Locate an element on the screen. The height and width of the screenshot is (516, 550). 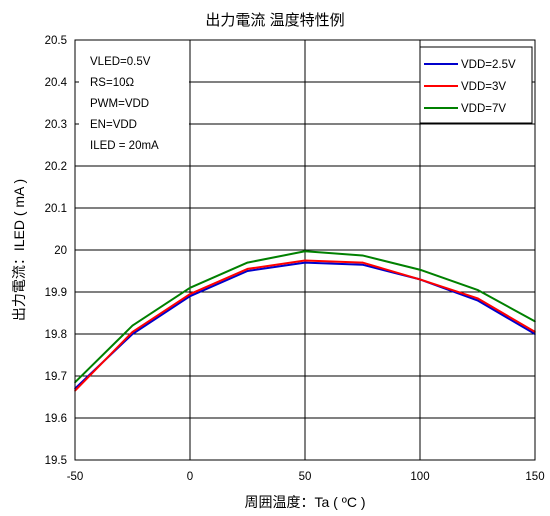
y-tick-label: 19.5 is located at coordinates (56, 461).